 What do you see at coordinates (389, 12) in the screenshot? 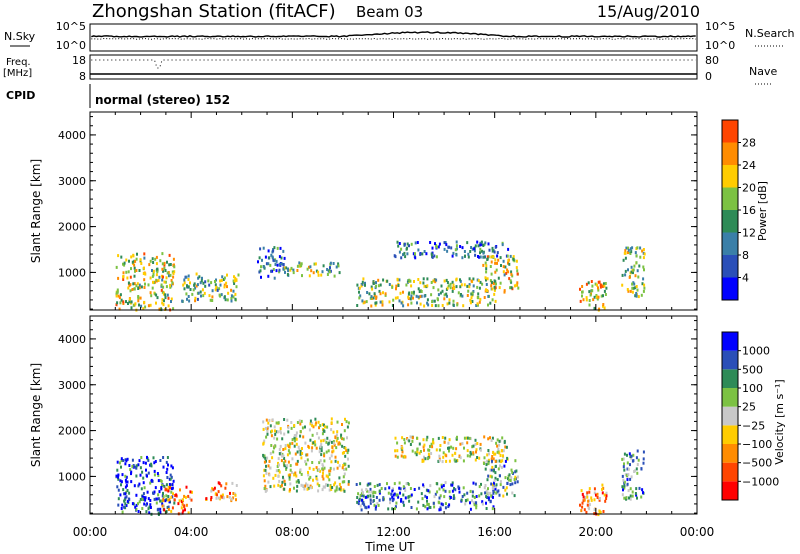
I see `beam-label: Beam 03` at bounding box center [389, 12].